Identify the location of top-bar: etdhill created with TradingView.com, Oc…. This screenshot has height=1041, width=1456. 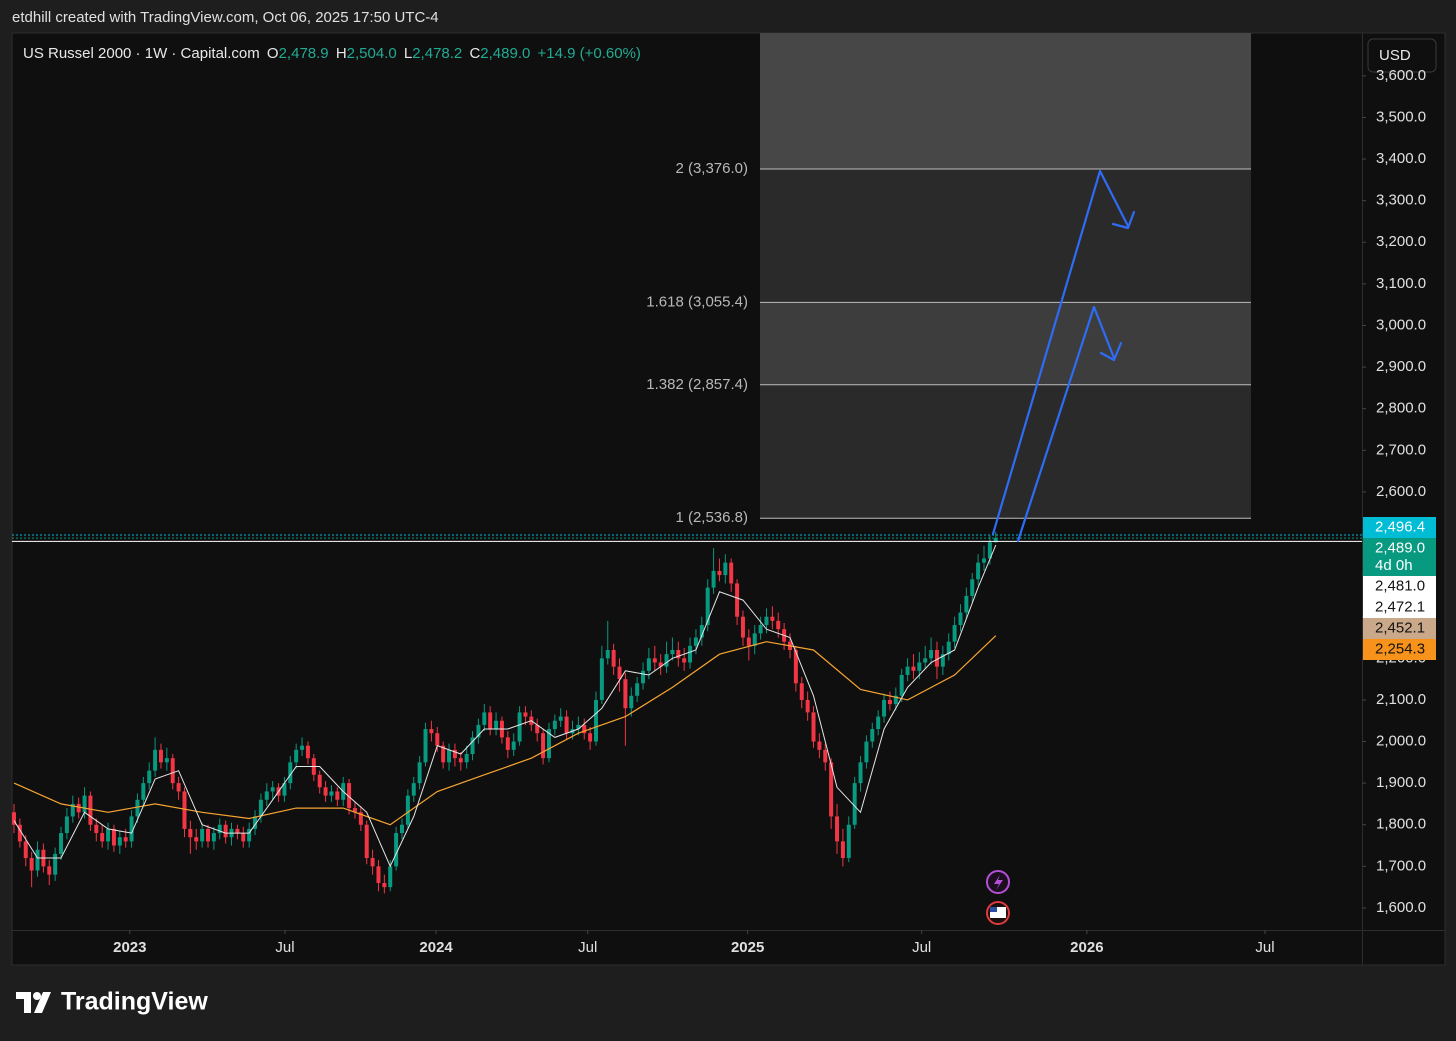
(225, 17).